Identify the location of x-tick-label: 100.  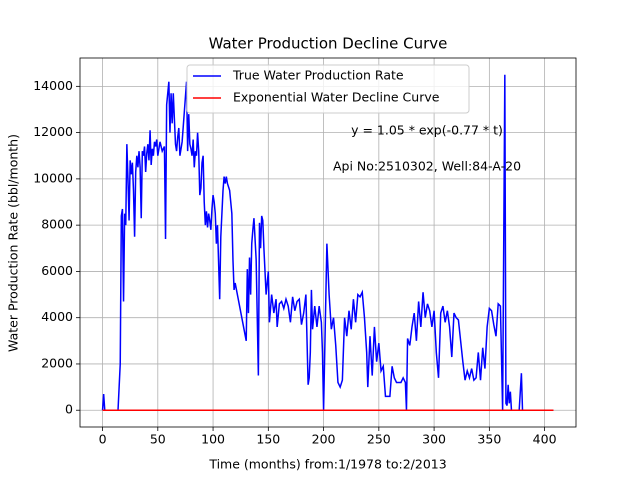
(213, 439).